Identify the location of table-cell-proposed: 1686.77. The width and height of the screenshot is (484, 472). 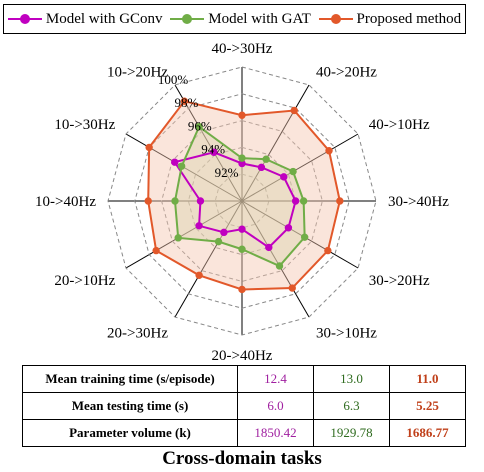
(427, 433).